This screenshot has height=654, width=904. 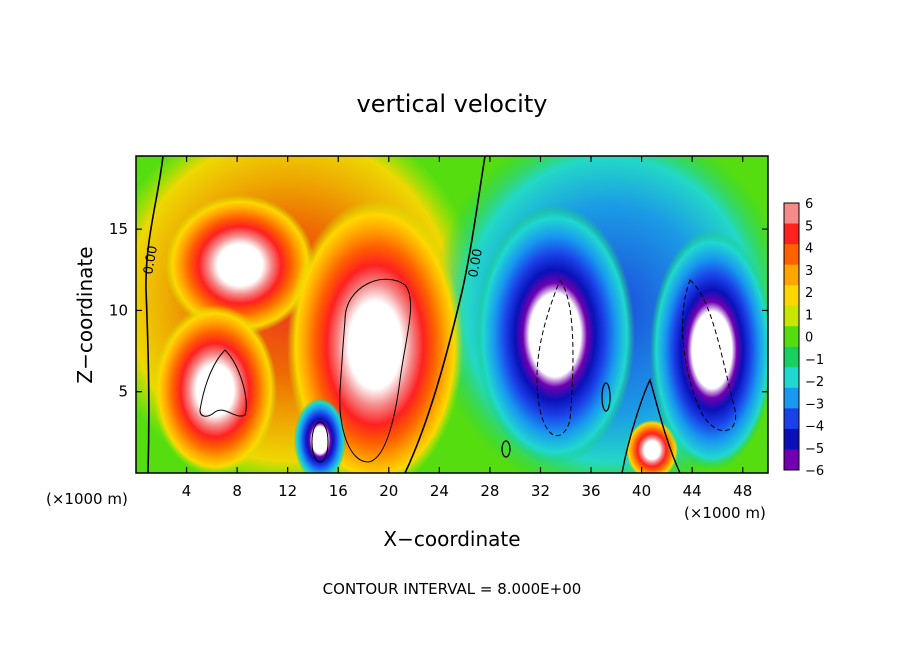 What do you see at coordinates (540, 491) in the screenshot?
I see `x-tick-label: 32` at bounding box center [540, 491].